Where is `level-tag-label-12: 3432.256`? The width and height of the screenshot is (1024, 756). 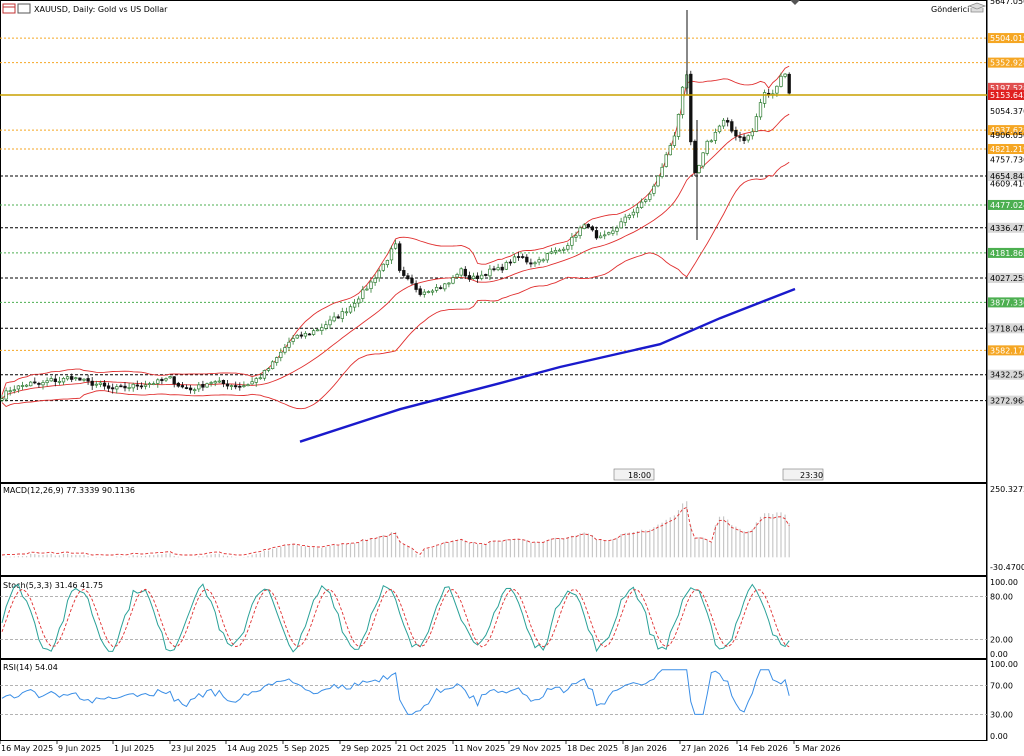 level-tag-label-12: 3432.256 is located at coordinates (1007, 375).